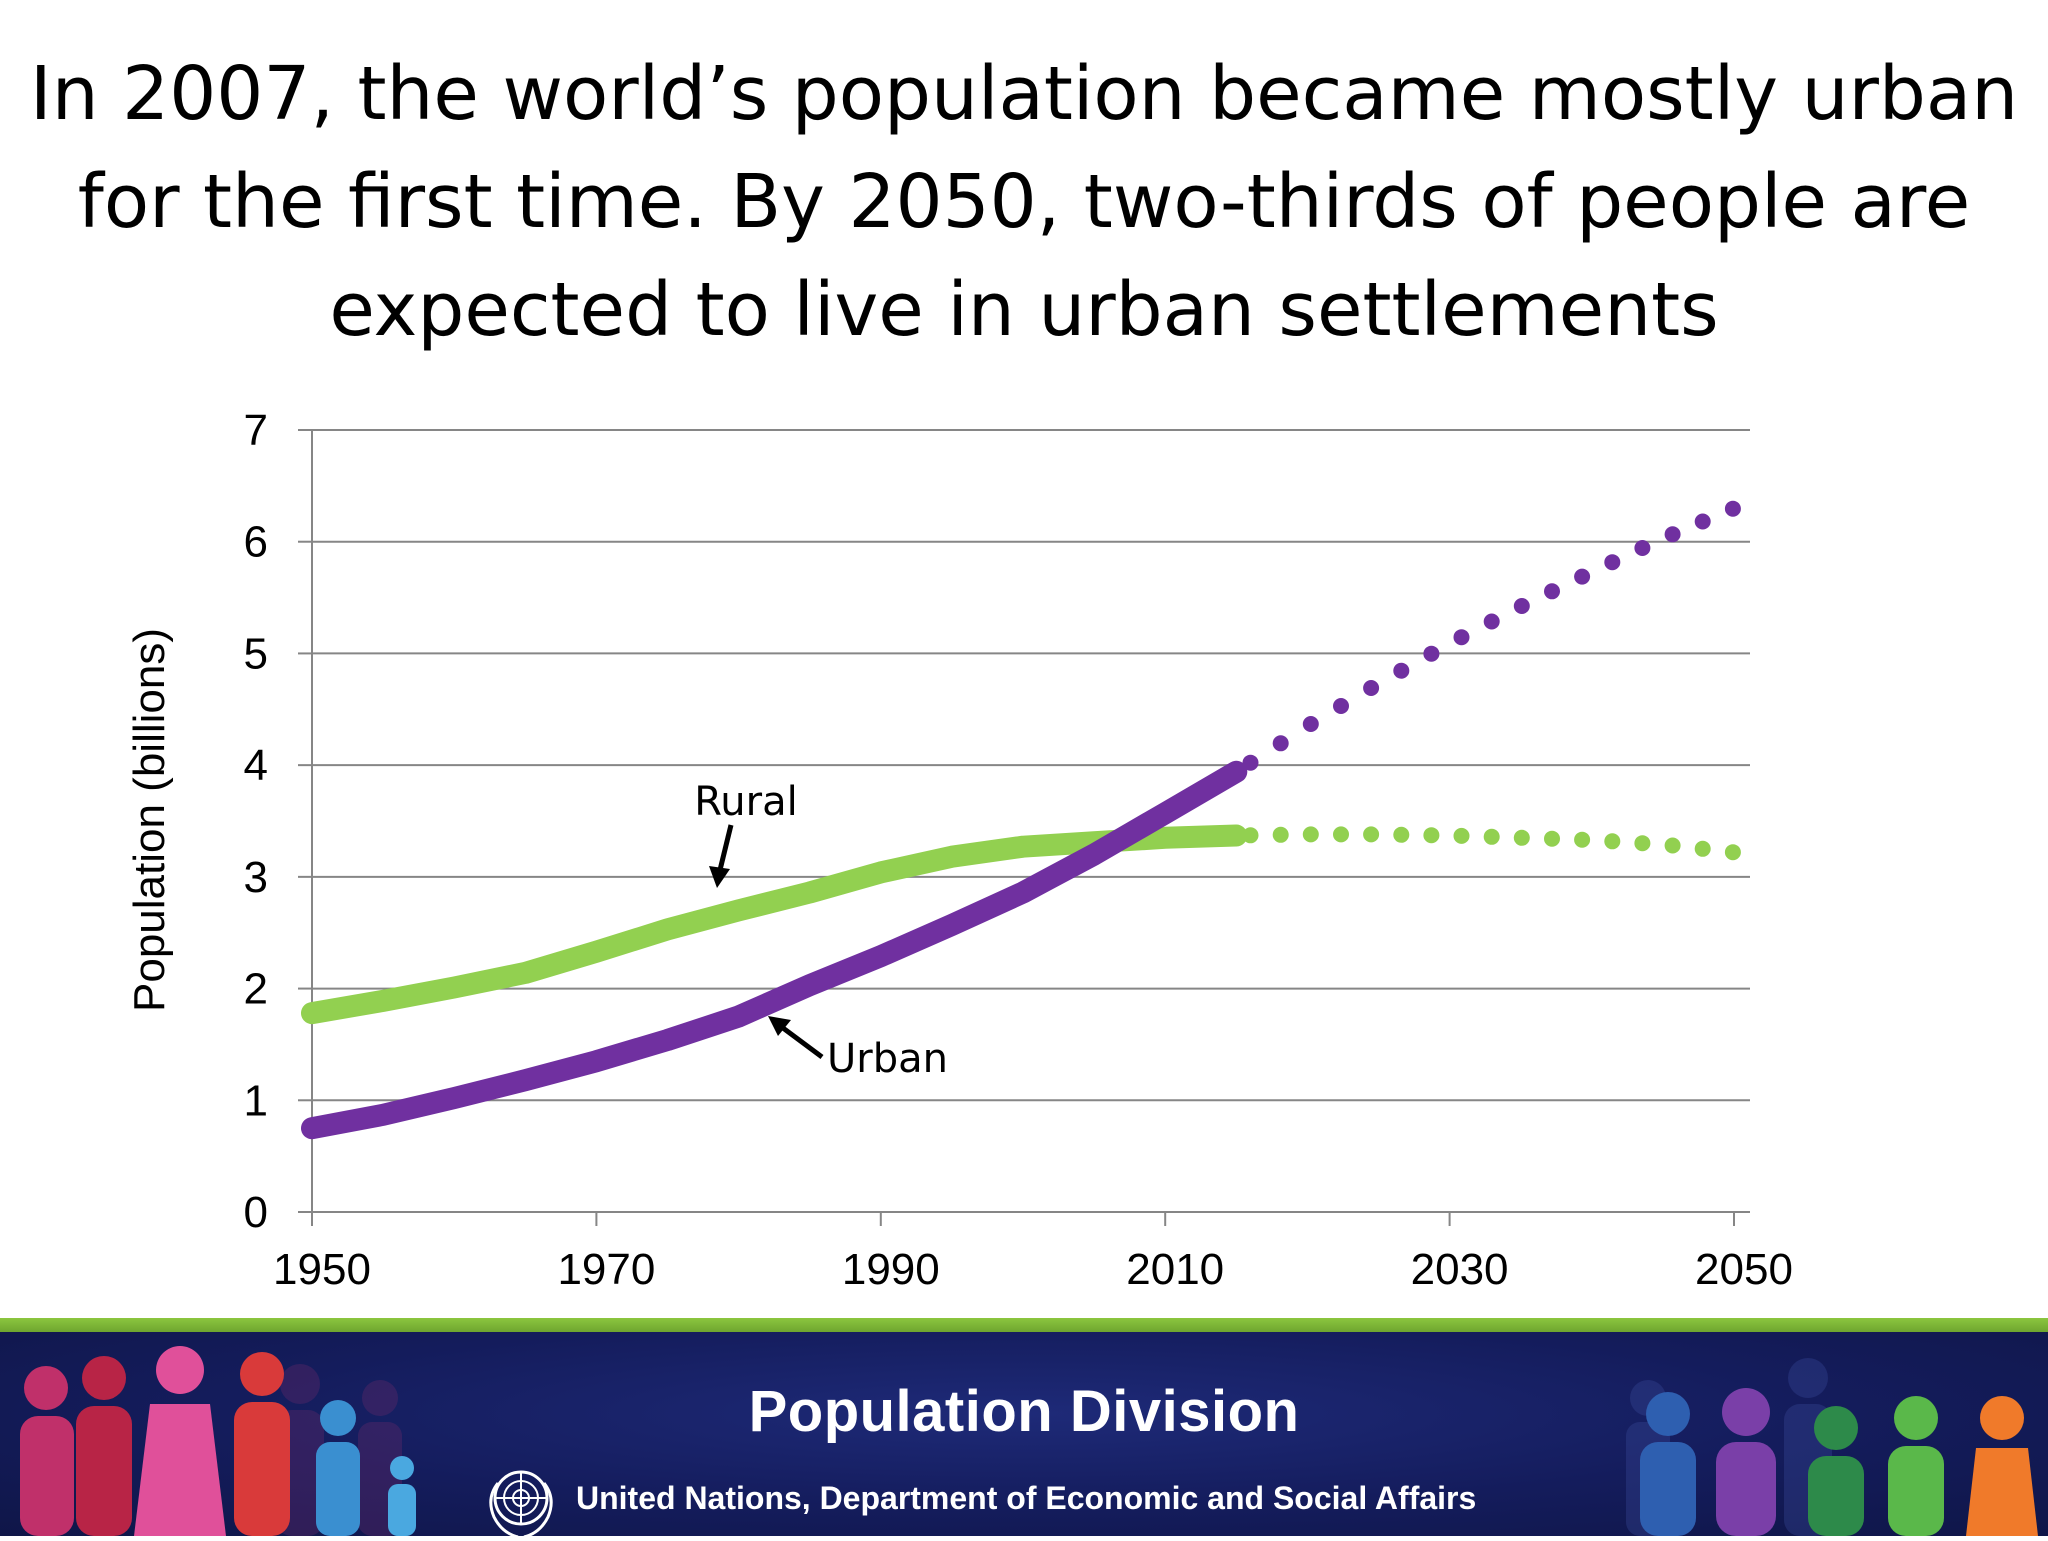 The height and width of the screenshot is (1541, 2048). I want to click on rural-series-line, so click(774, 924).